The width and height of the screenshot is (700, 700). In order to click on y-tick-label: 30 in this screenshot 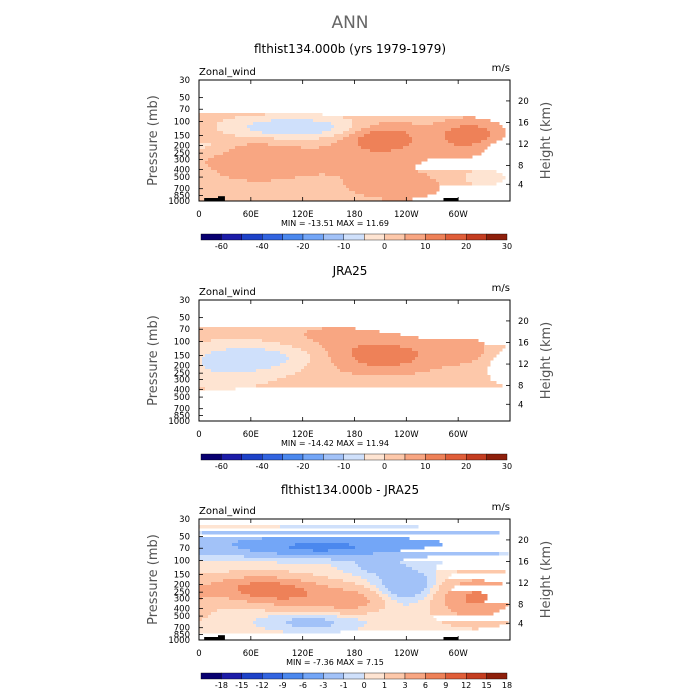, I will do `click(184, 301)`.